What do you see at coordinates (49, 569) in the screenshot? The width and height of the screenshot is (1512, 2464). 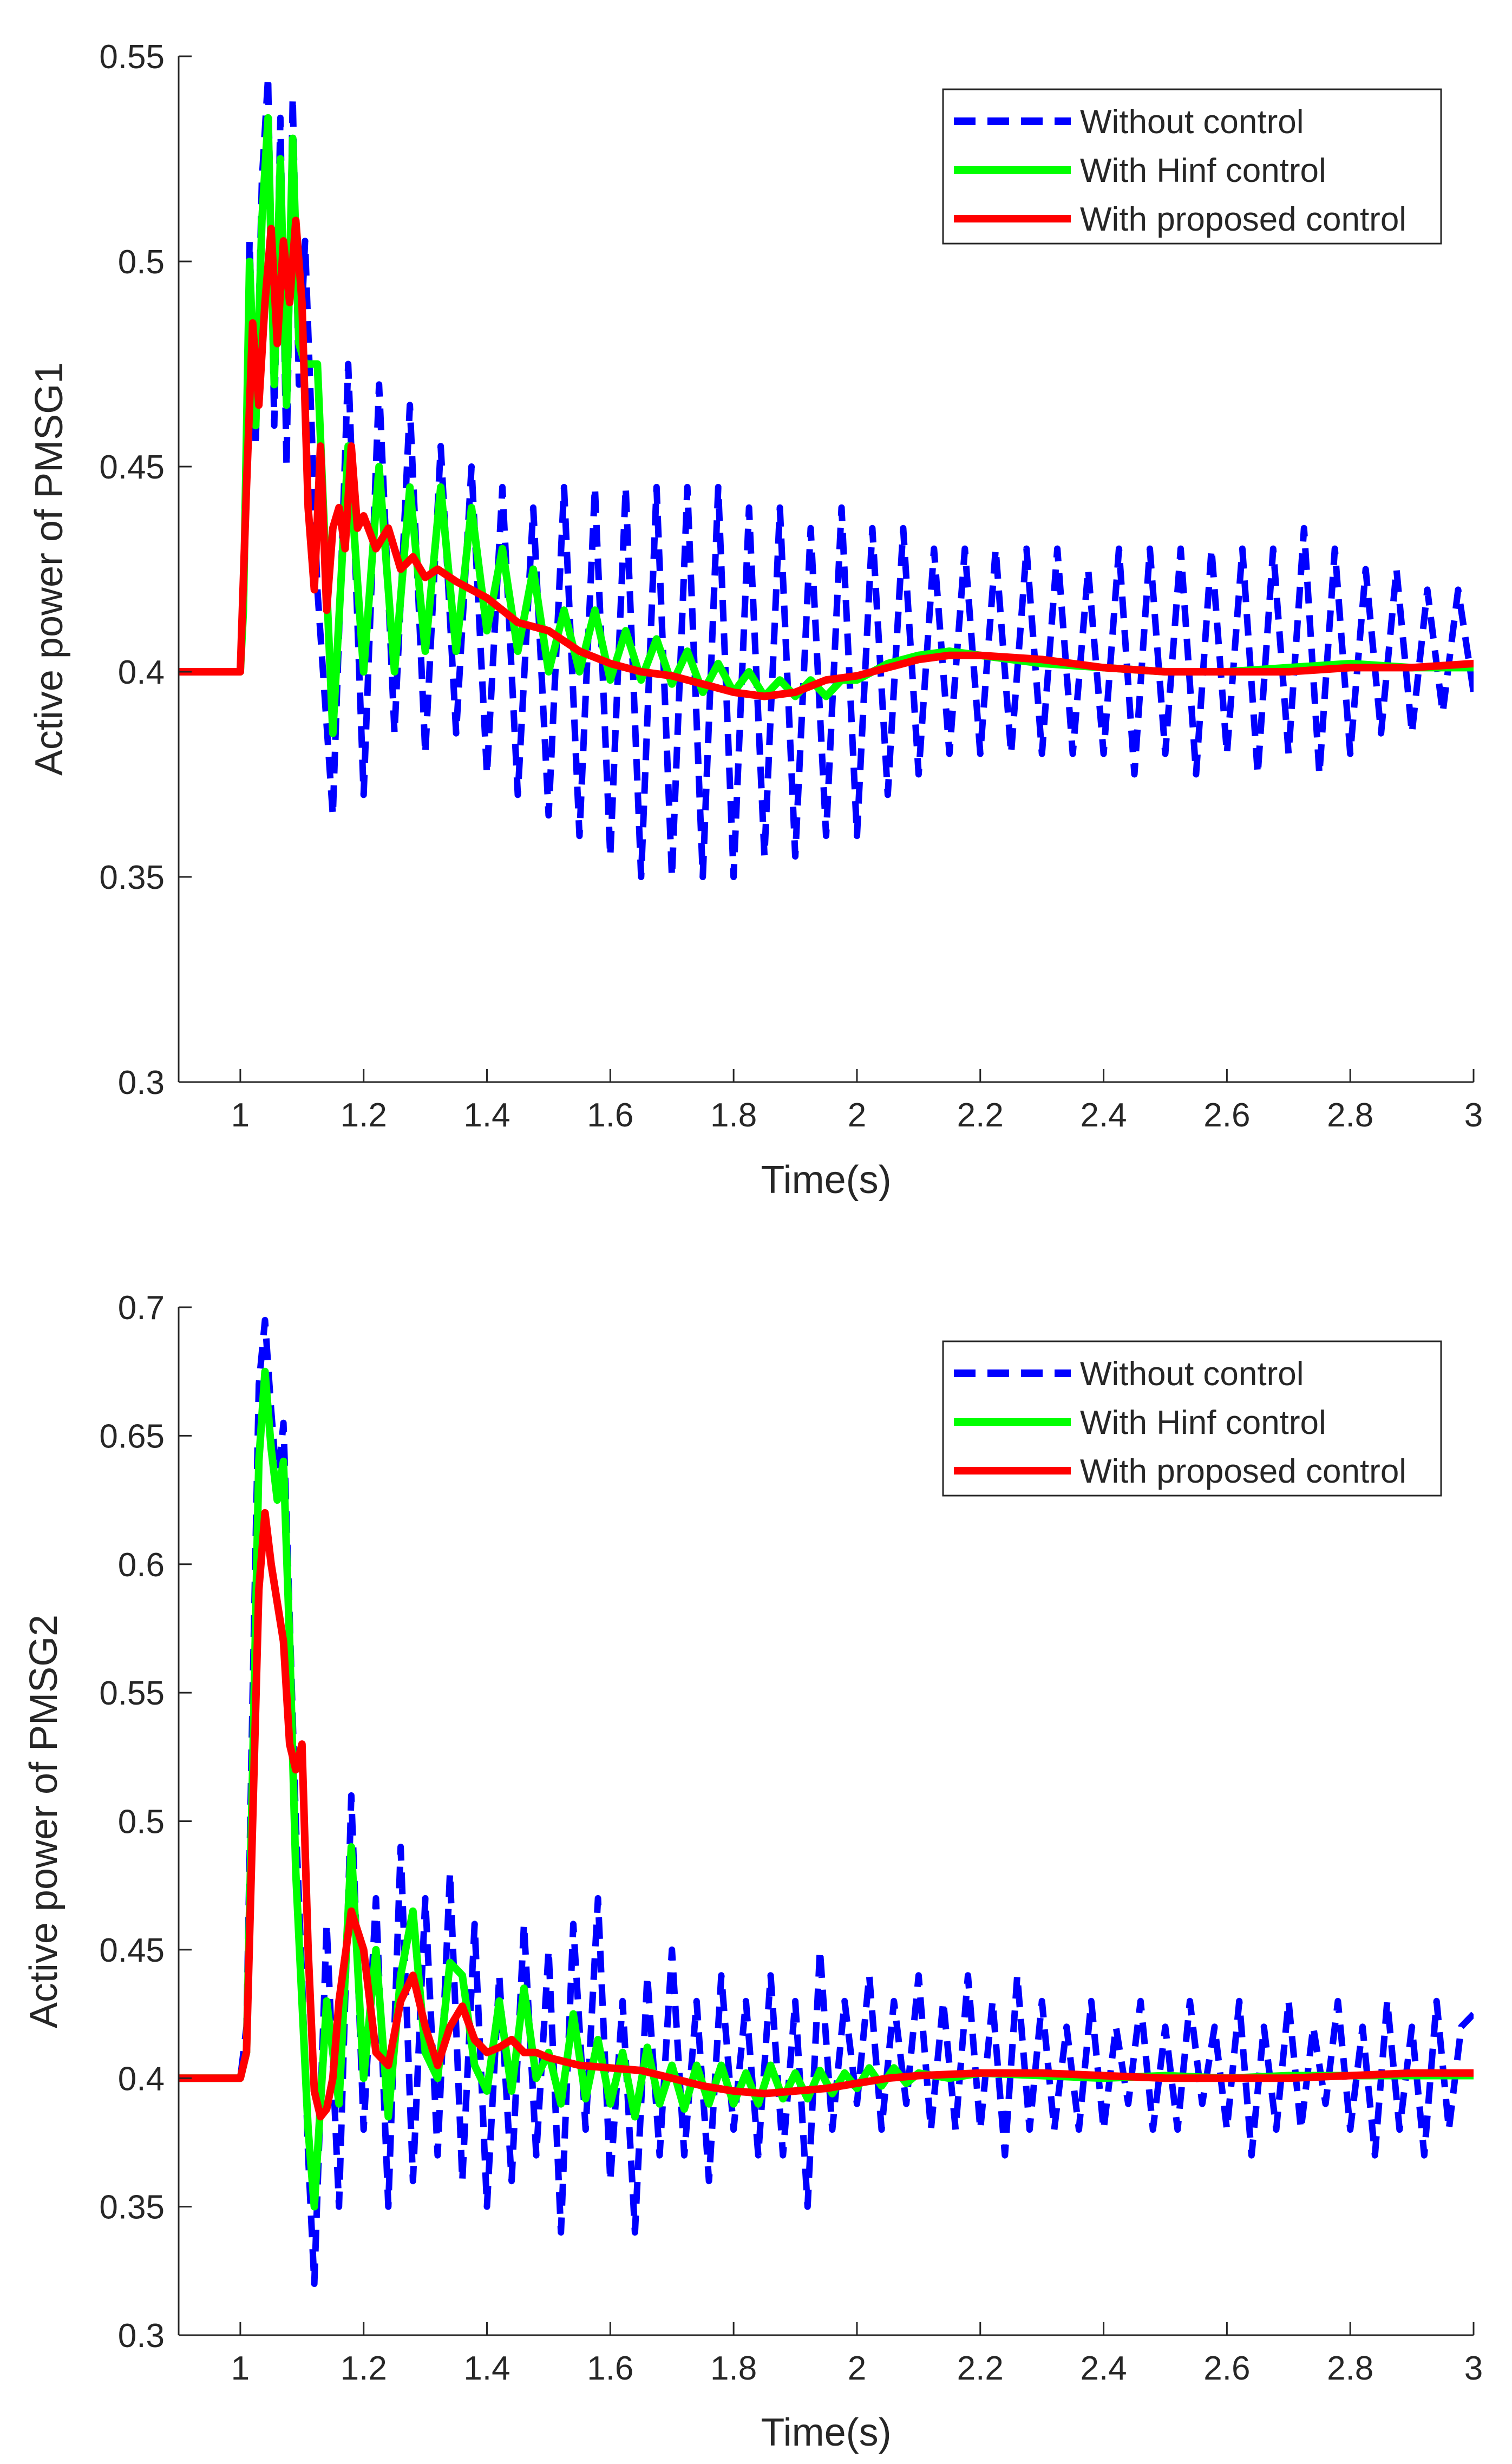 I see `y-axis-label: Active power of PMSG1` at bounding box center [49, 569].